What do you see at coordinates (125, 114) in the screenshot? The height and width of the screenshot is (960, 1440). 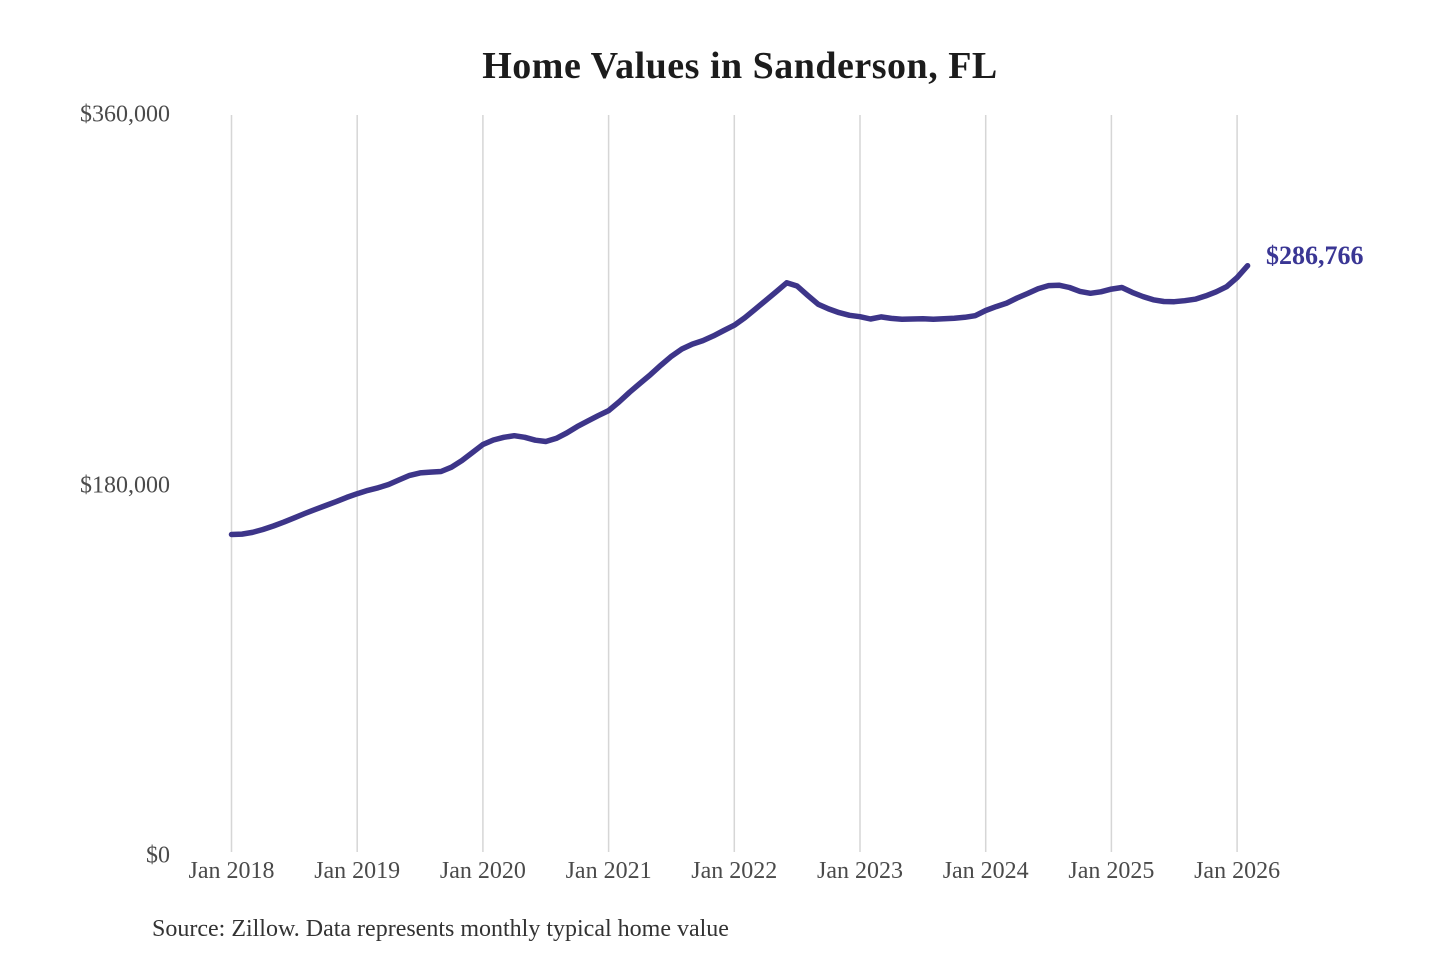 I see `y-tick-label-360000: $360,000` at bounding box center [125, 114].